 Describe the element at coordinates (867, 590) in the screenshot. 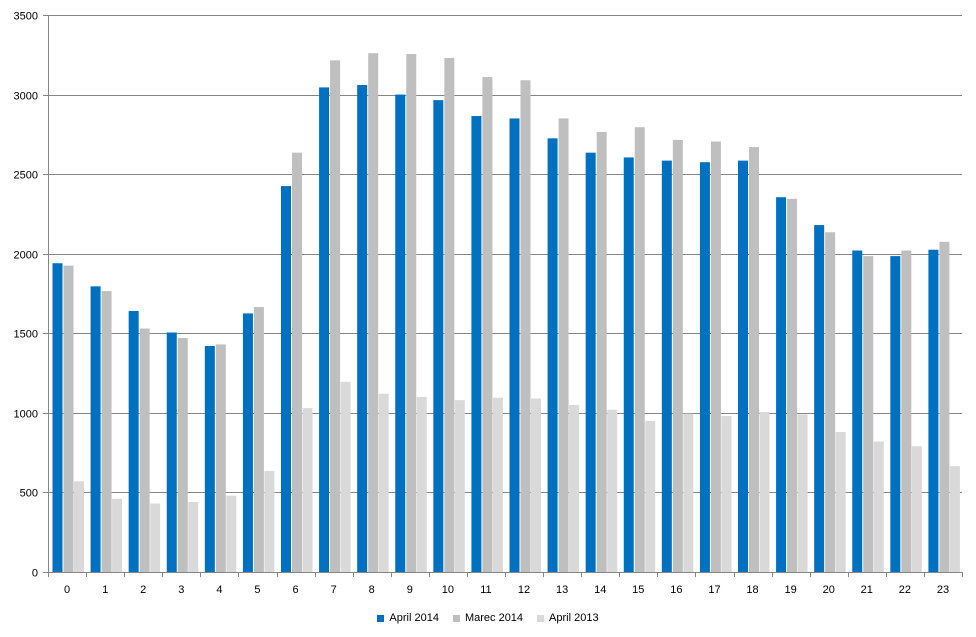

I see `x-tick-label: 21` at that location.